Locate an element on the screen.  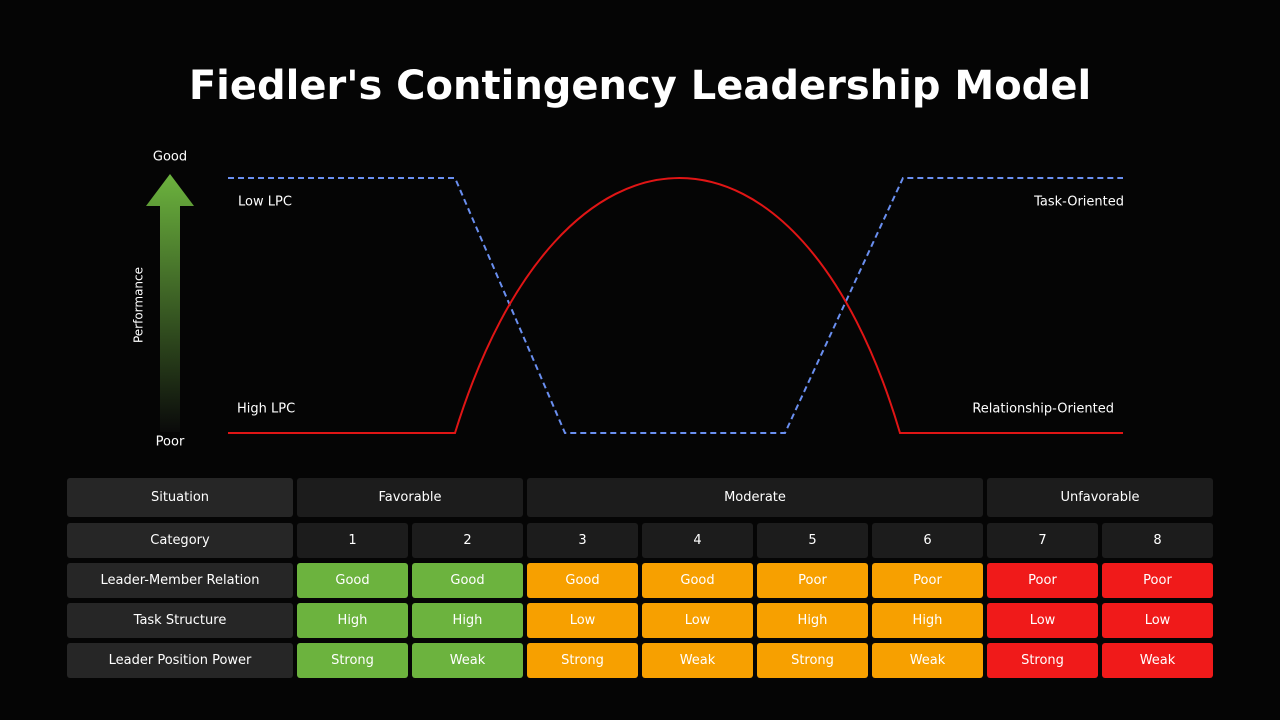
category-cell: 2 is located at coordinates (467, 540).